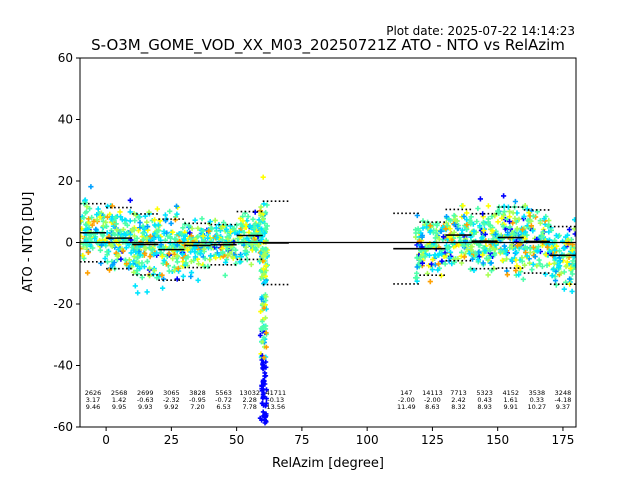 This screenshot has width=640, height=480. What do you see at coordinates (458, 407) in the screenshot?
I see `bin-std-label: 8.32` at bounding box center [458, 407].